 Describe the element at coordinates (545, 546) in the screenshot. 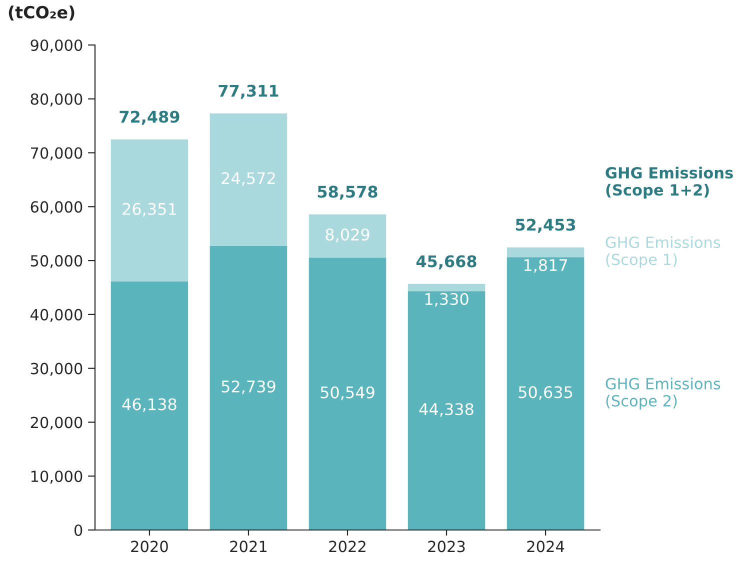

I see `x-tick-label: 2024` at that location.